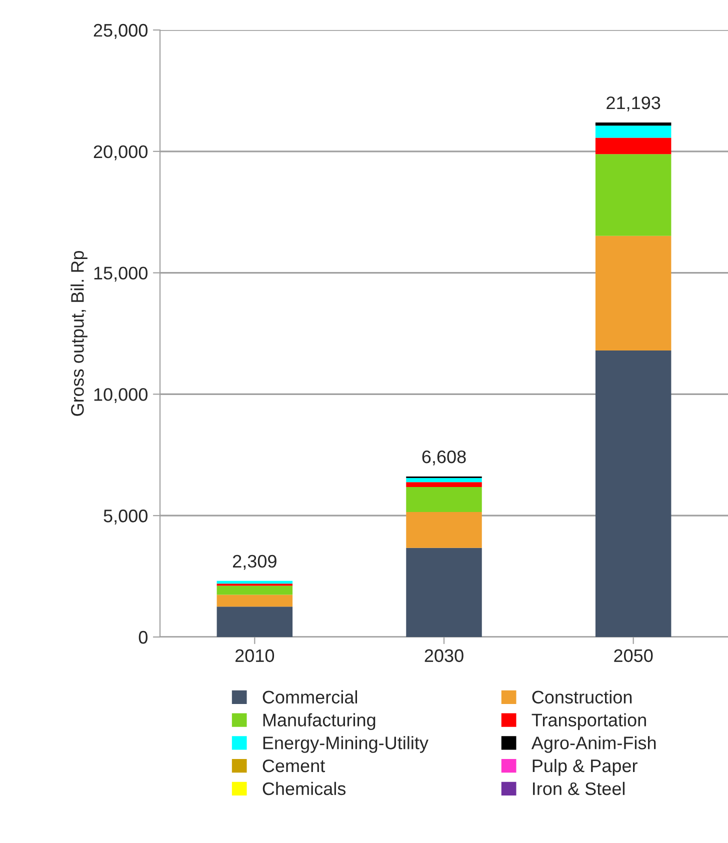  What do you see at coordinates (444, 458) in the screenshot?
I see `total-label: 6,608` at bounding box center [444, 458].